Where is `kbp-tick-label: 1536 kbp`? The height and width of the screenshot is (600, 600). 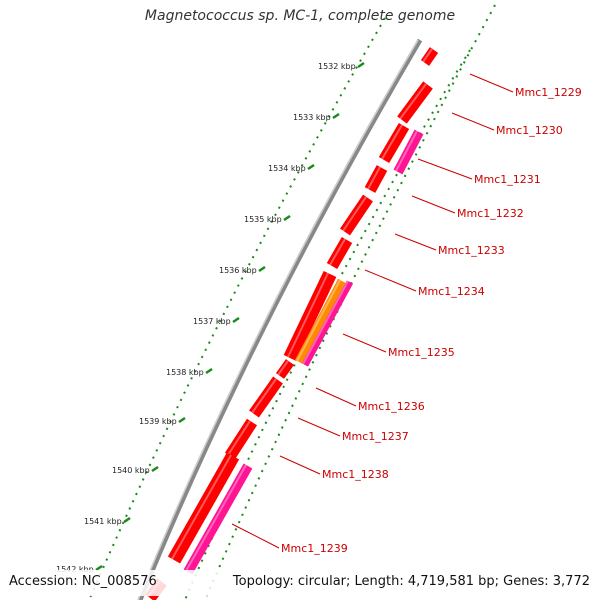
kbp-tick-label: 1536 kbp is located at coordinates (238, 270).